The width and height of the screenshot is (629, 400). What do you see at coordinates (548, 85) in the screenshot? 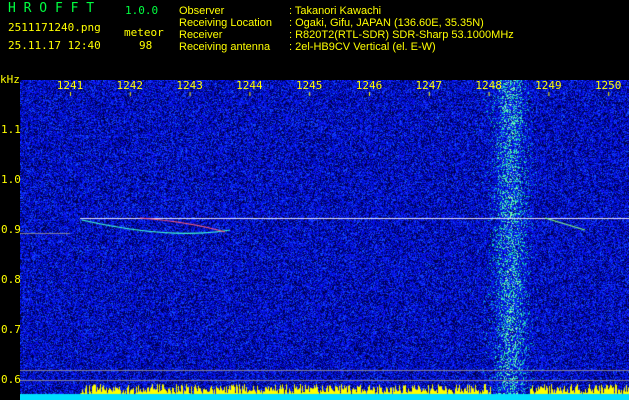
I see `x-tick-label: 1249` at bounding box center [548, 85].